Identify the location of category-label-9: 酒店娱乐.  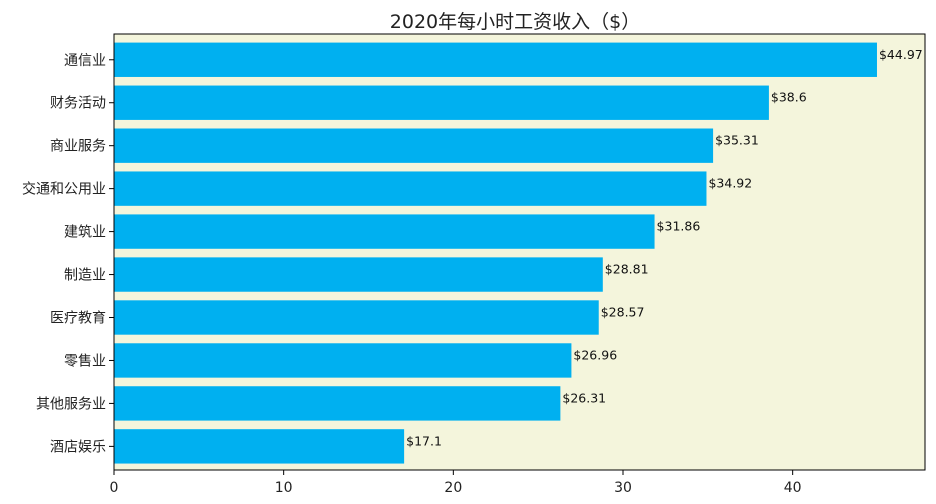
(78, 447).